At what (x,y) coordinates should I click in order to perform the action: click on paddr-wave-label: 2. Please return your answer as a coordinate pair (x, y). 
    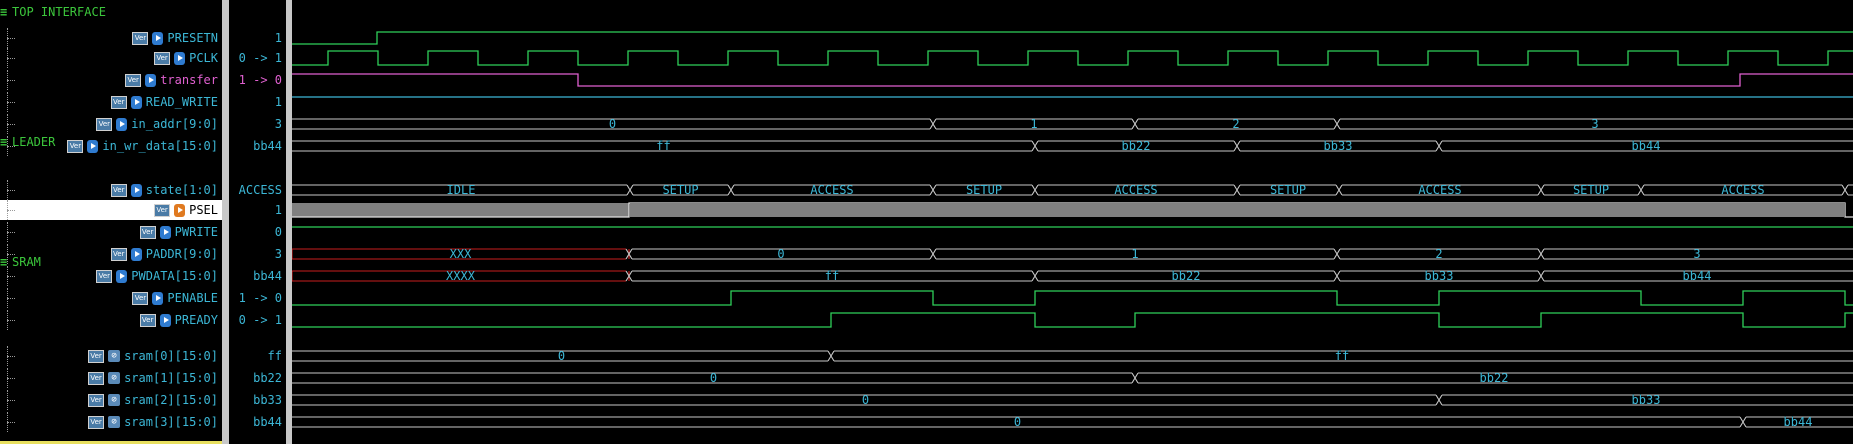
    Looking at the image, I should click on (1438, 254).